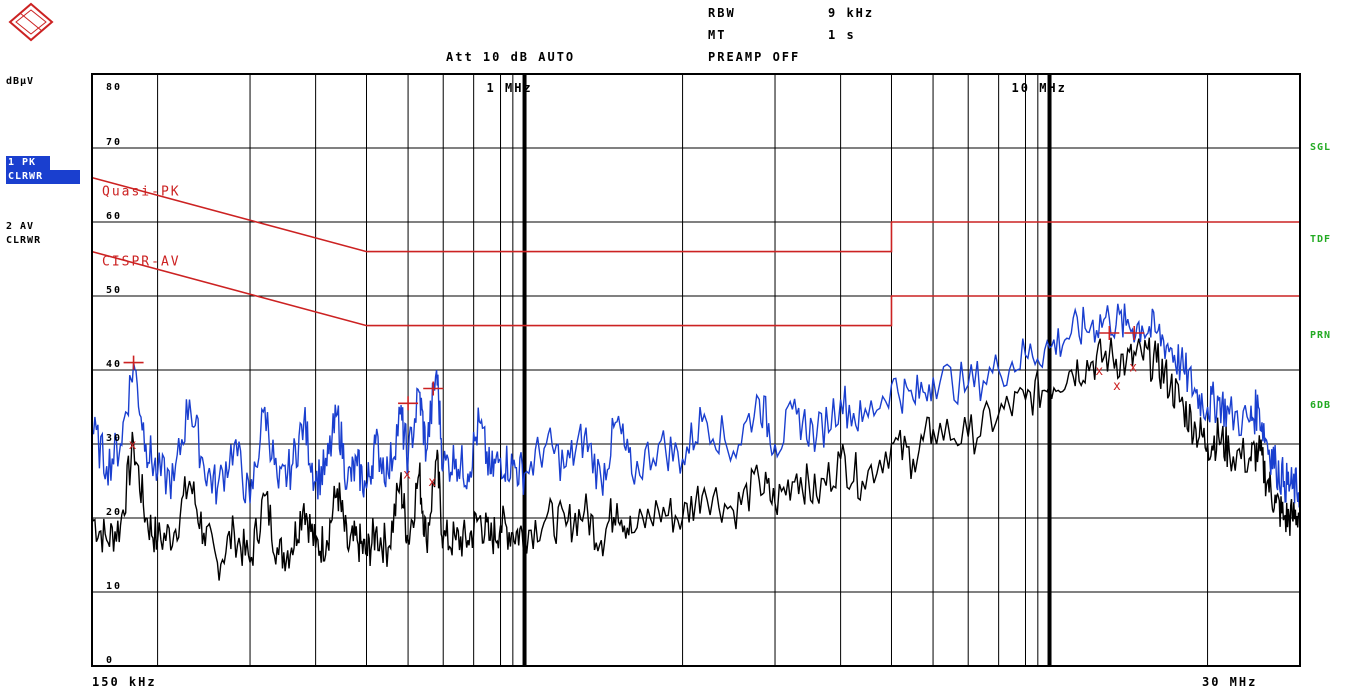  Describe the element at coordinates (511, 57) in the screenshot. I see `attenuation-text: Att 10 dB AUTO` at that location.